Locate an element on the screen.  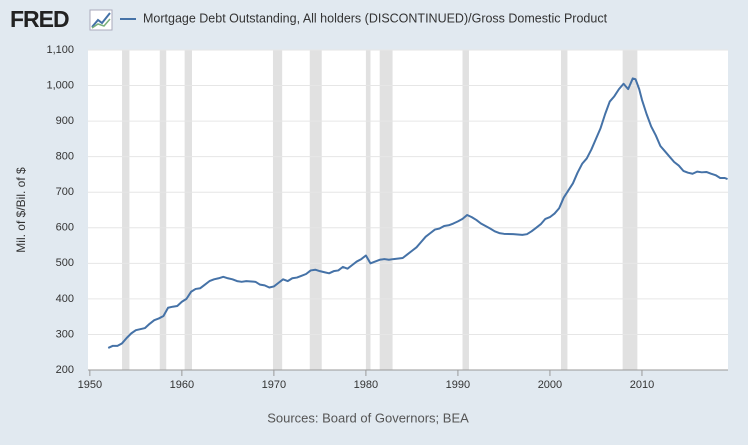
y-tick-label: 1,000 is located at coordinates (60, 85).